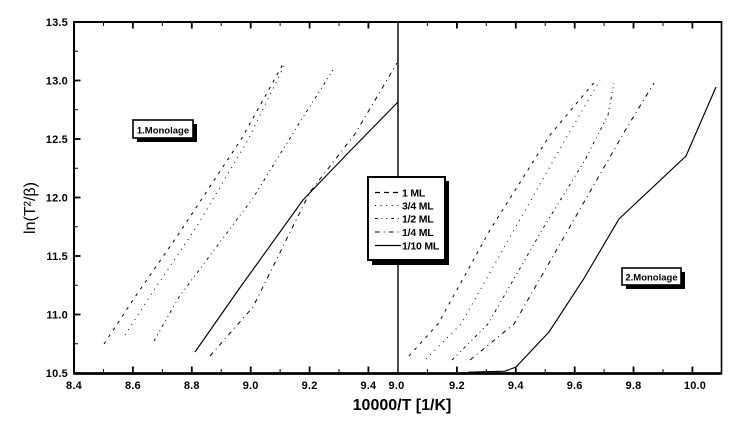  Describe the element at coordinates (57, 374) in the screenshot. I see `svg-text: 10.5` at that location.